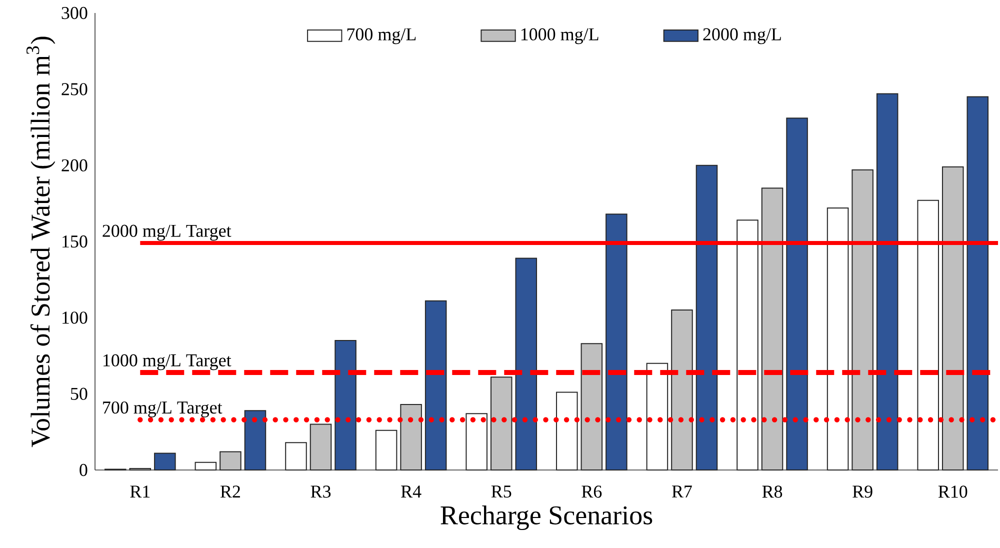 The width and height of the screenshot is (1000, 548). Describe the element at coordinates (75, 241) in the screenshot. I see `y-tick-label: 150` at that location.